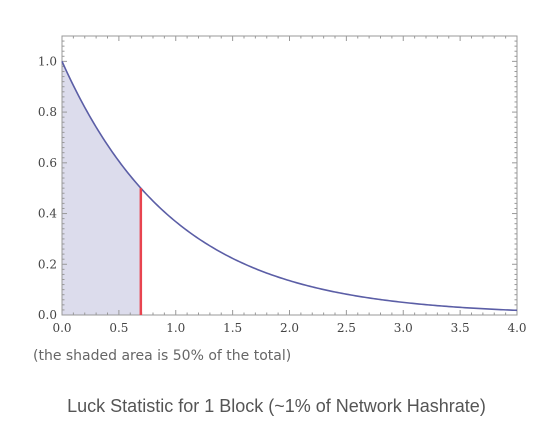 This screenshot has width=553, height=437. Describe the element at coordinates (47, 163) in the screenshot. I see `y-tick-label: 0.6` at that location.